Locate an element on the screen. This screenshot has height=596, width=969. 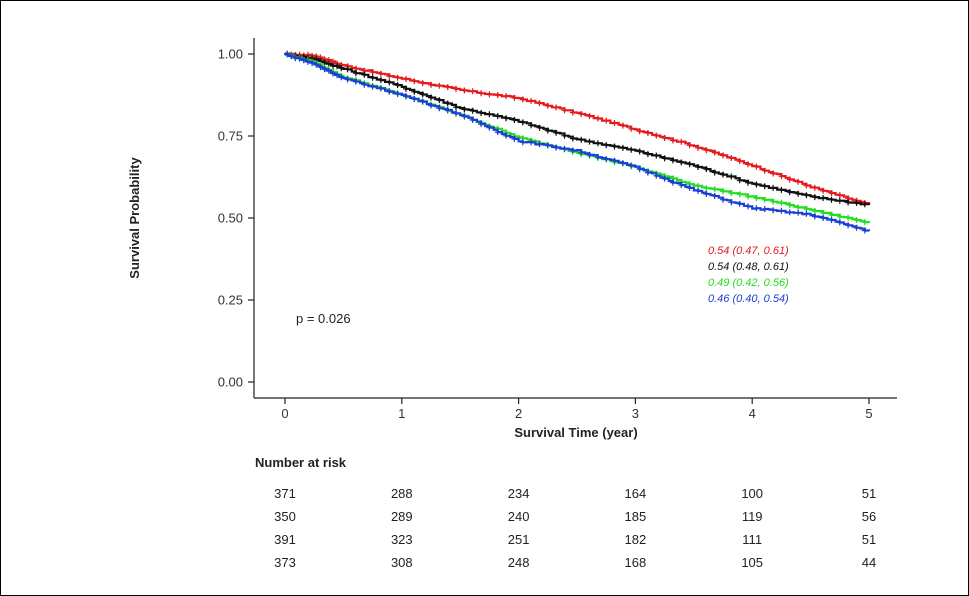
x-tick-label: 3 is located at coordinates (635, 413).